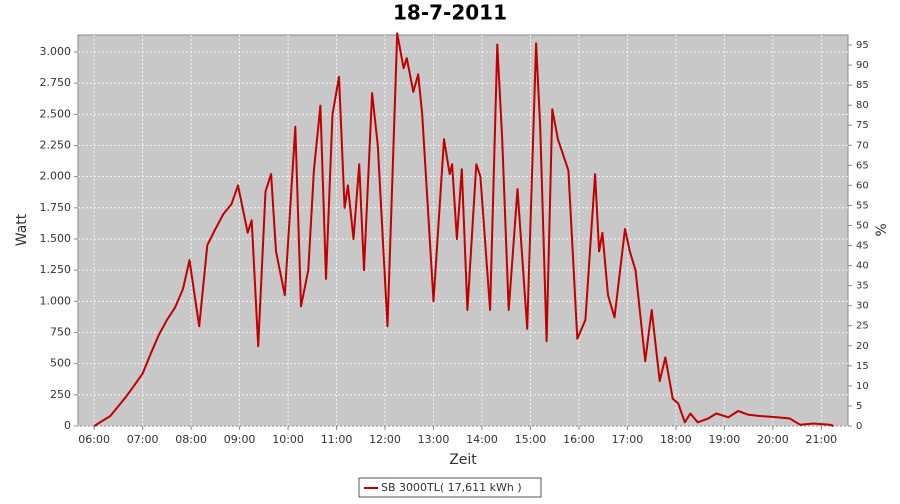 This screenshot has height=504, width=900. I want to click on y2-tick-label: 15, so click(862, 366).